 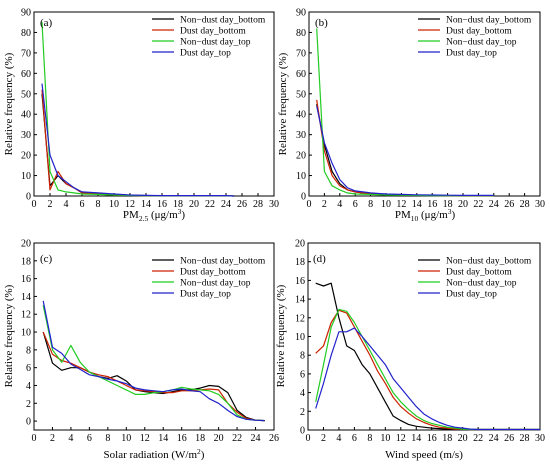 I want to click on y-tick-label: 60, so click(x=301, y=74).